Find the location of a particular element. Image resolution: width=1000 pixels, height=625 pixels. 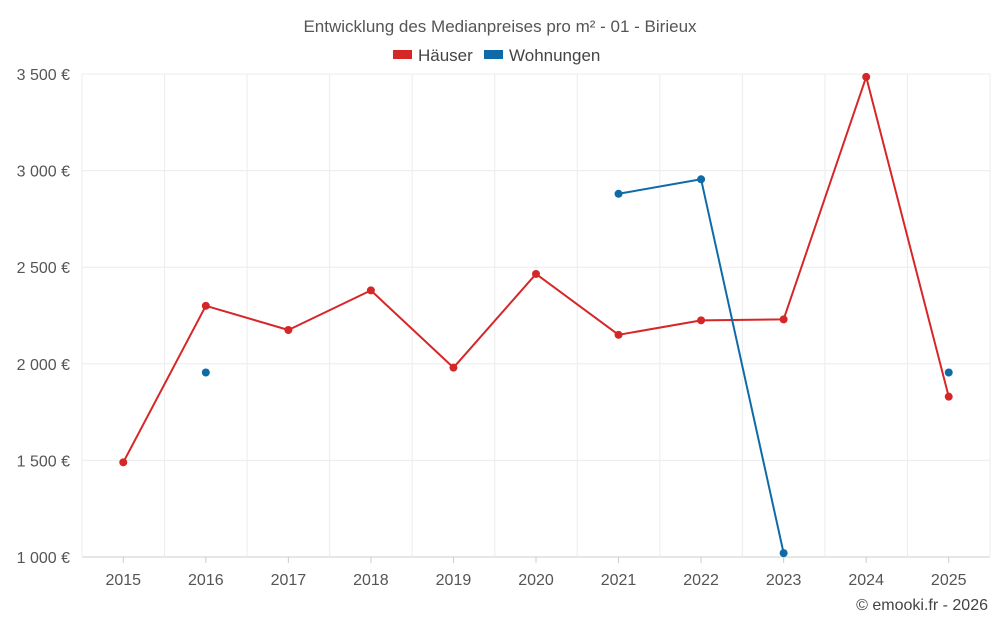

y-tick-label: 2 500 € is located at coordinates (43, 268).